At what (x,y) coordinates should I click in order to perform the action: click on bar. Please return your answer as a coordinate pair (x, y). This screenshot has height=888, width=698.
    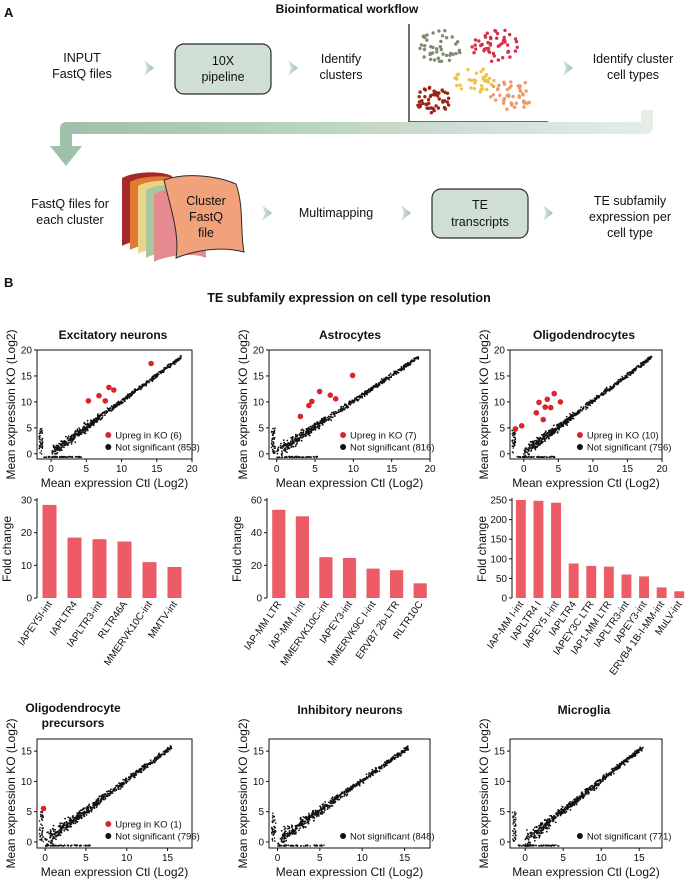
    Looking at the image, I should click on (420, 590).